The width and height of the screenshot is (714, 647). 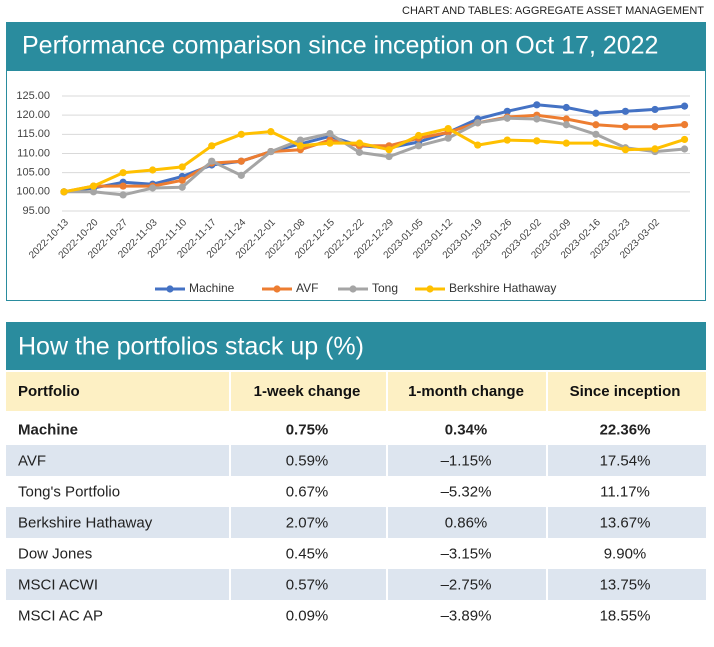 I want to click on table-cell: 18.55%, so click(x=625, y=615).